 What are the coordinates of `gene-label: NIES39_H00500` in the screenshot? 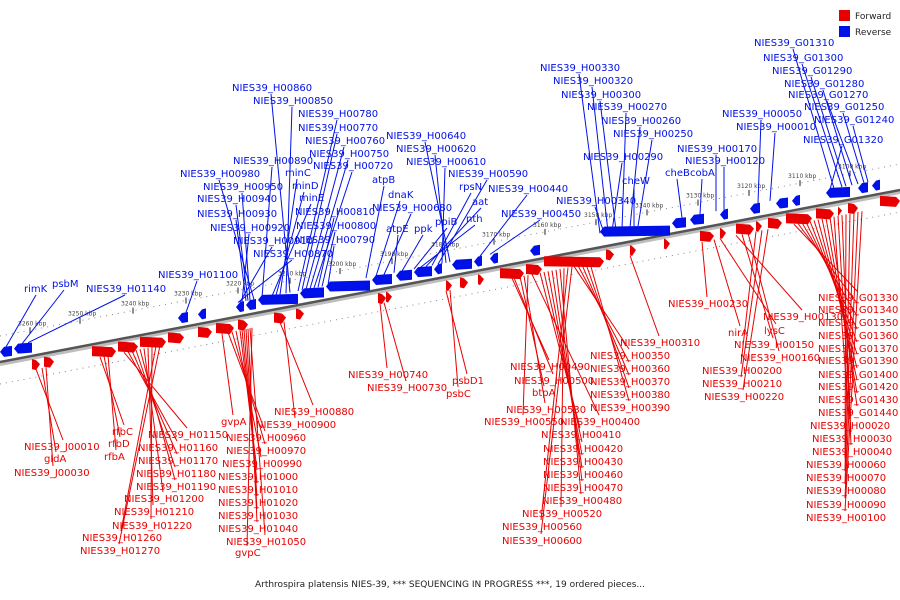 It's located at (554, 381).